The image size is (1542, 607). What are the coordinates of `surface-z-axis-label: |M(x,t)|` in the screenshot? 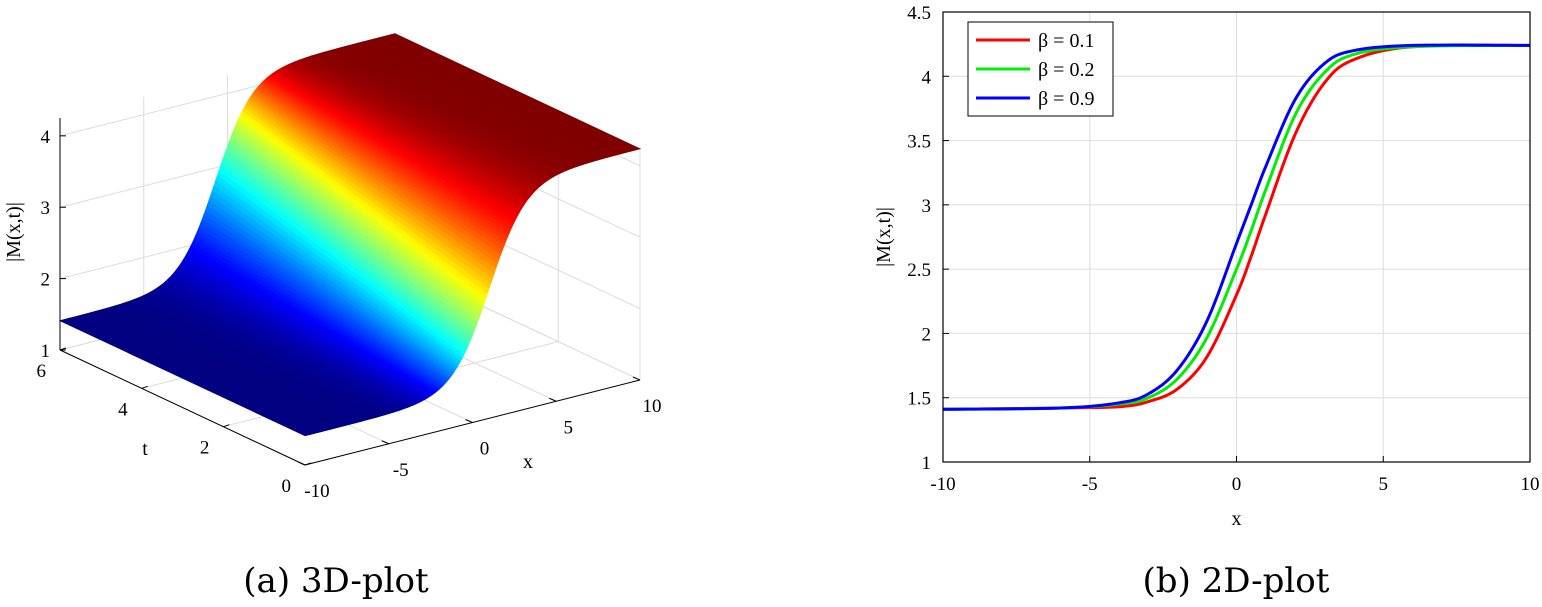 It's located at (14, 232).